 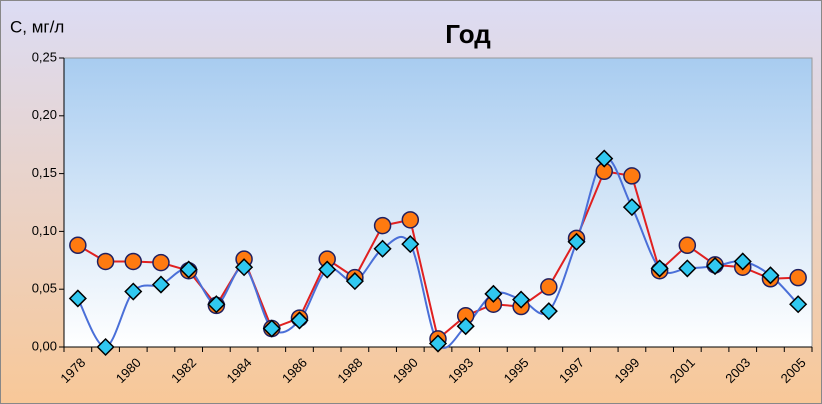 What do you see at coordinates (44, 172) in the screenshot?
I see `y-tick-label: 0,15` at bounding box center [44, 172].